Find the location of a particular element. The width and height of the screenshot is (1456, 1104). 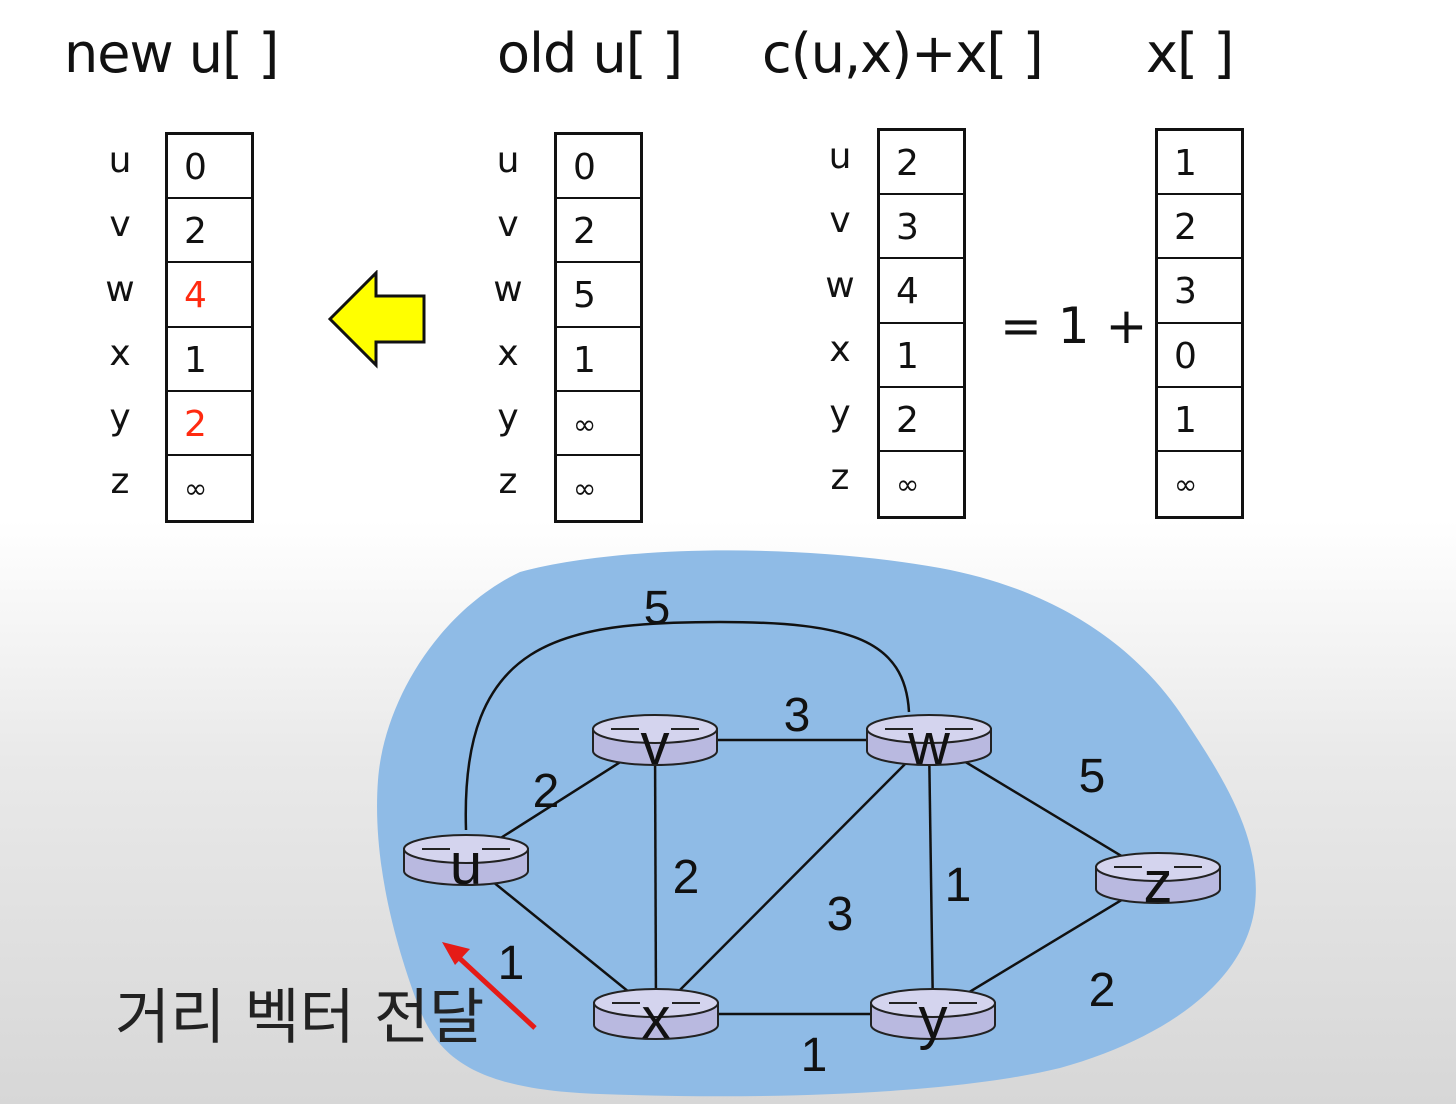

router-label-w: w is located at coordinates (929, 744).